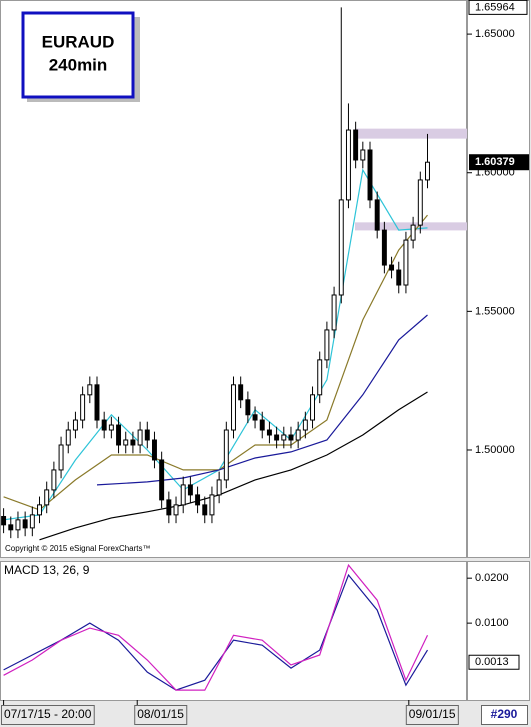  Describe the element at coordinates (495, 34) in the screenshot. I see `y-tick-label: 1.65000` at that location.